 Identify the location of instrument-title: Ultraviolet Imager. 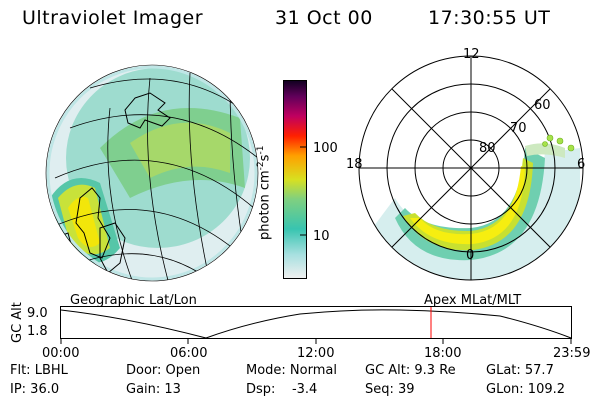
(113, 18).